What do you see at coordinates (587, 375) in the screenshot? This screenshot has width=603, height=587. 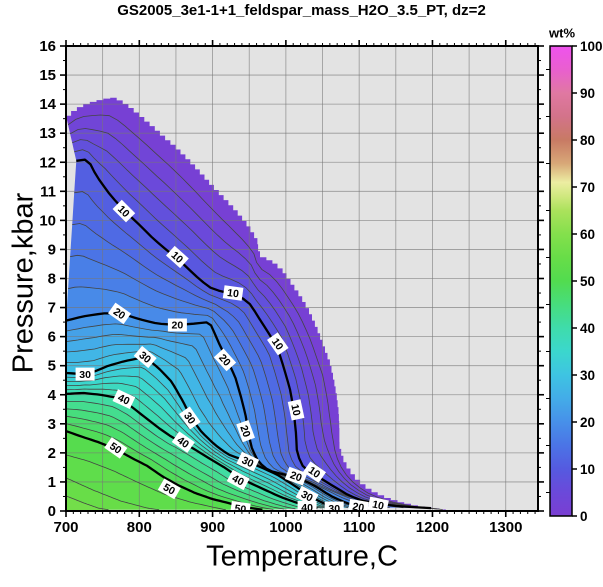 I see `colorbar-tick-label: 30` at bounding box center [587, 375].